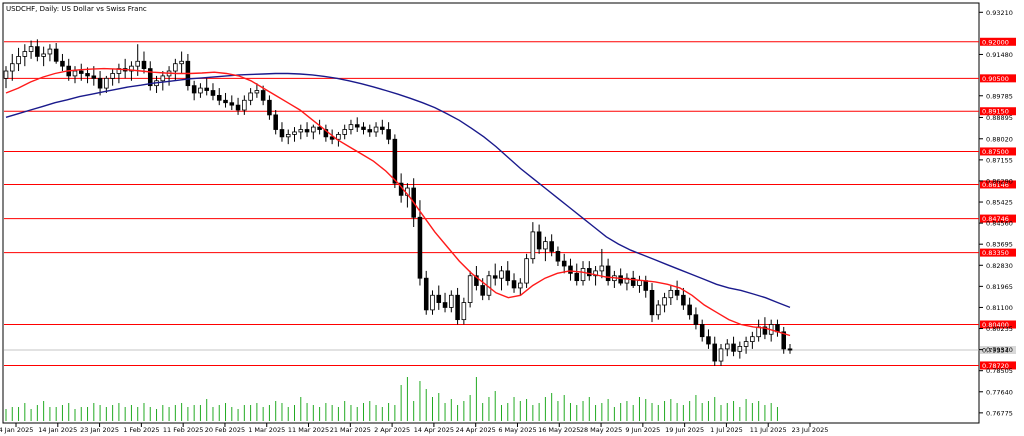 The height and width of the screenshot is (436, 1024). What do you see at coordinates (999, 287) in the screenshot?
I see `y-tick-label: 0.81965` at bounding box center [999, 287].